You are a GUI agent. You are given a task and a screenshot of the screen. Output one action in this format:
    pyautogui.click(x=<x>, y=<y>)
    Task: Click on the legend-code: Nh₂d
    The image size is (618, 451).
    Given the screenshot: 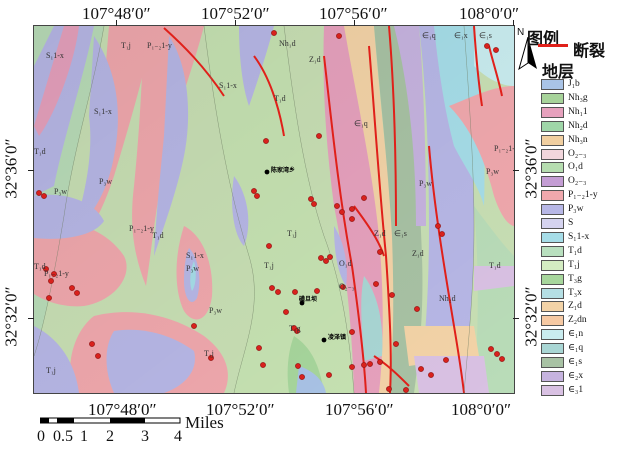 What is the action you would take?
    pyautogui.click(x=578, y=125)
    